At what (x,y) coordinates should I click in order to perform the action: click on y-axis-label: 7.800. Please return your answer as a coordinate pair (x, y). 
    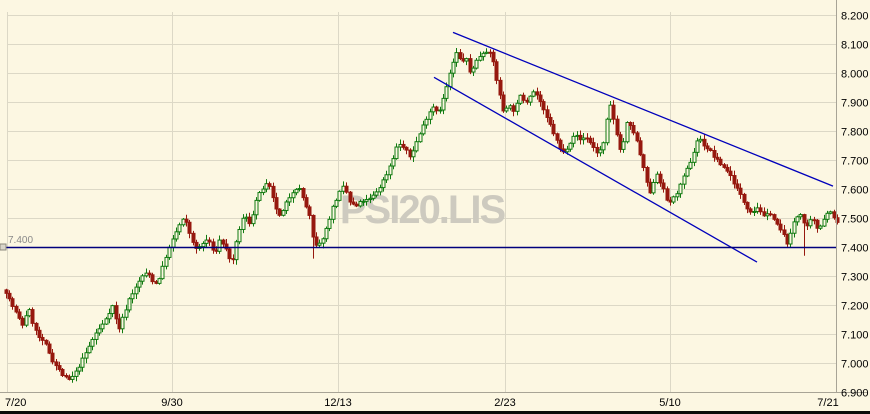
    Looking at the image, I should click on (855, 133).